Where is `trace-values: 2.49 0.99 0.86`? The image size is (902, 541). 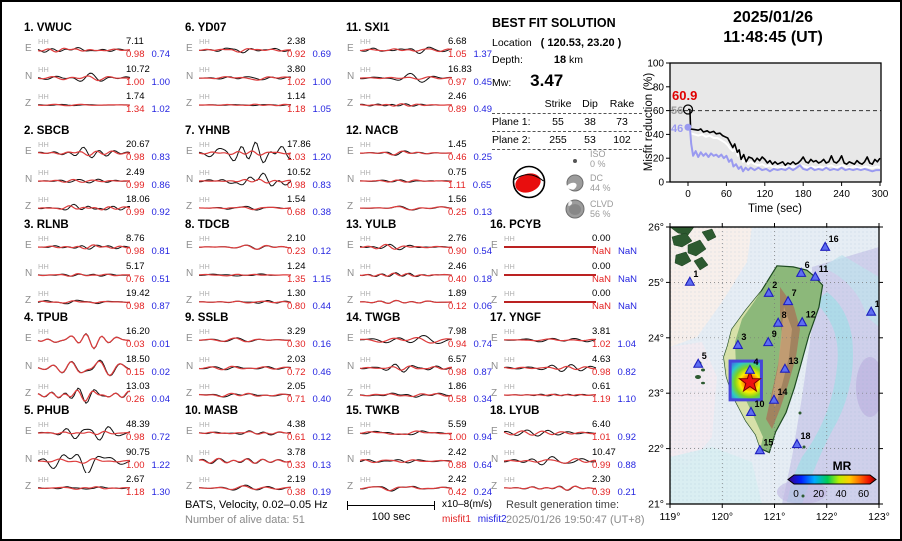
trace-values: 2.49 0.99 0.86 is located at coordinates (155, 179).